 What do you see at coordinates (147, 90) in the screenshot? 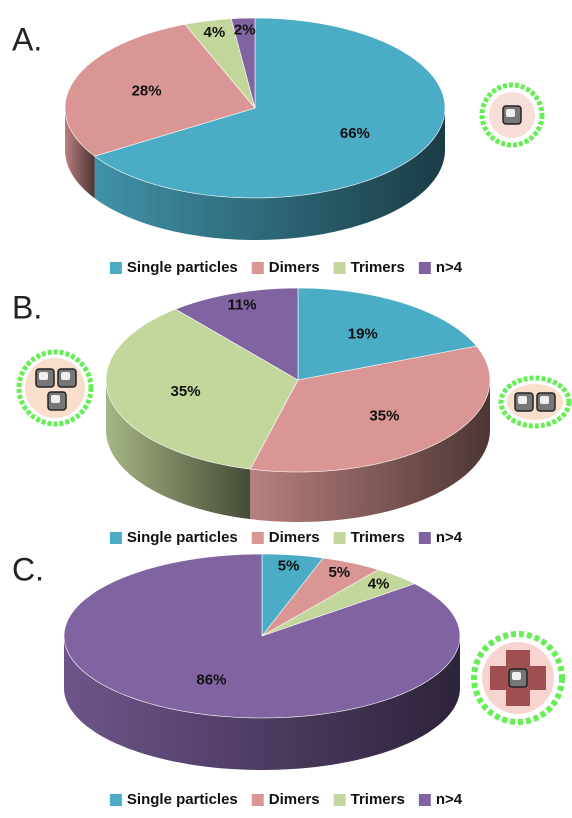
I see `data-label: 28%` at bounding box center [147, 90].